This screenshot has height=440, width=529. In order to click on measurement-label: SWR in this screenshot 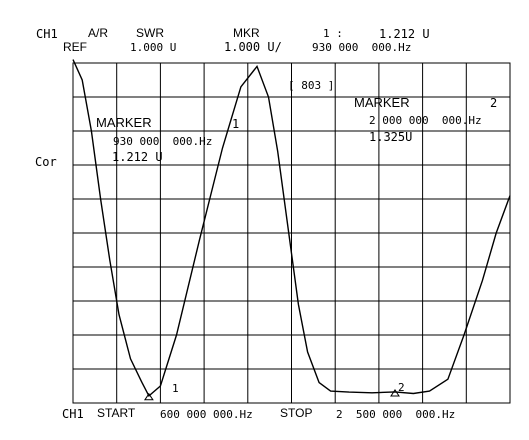, I will do `click(150, 33)`.